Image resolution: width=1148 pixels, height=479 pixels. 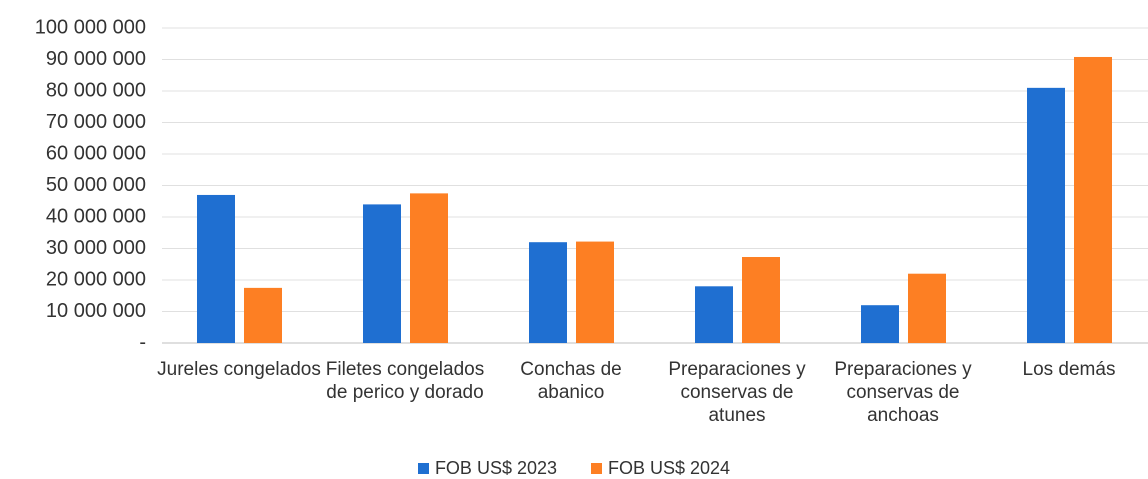 I want to click on legend-label: FOB US$ 2024, so click(x=669, y=468).